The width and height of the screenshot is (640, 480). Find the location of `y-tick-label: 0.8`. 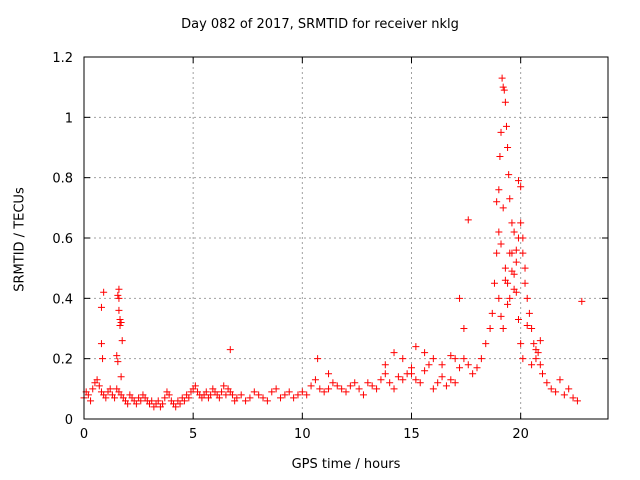

y-tick-label: 0.8 is located at coordinates (62, 179).